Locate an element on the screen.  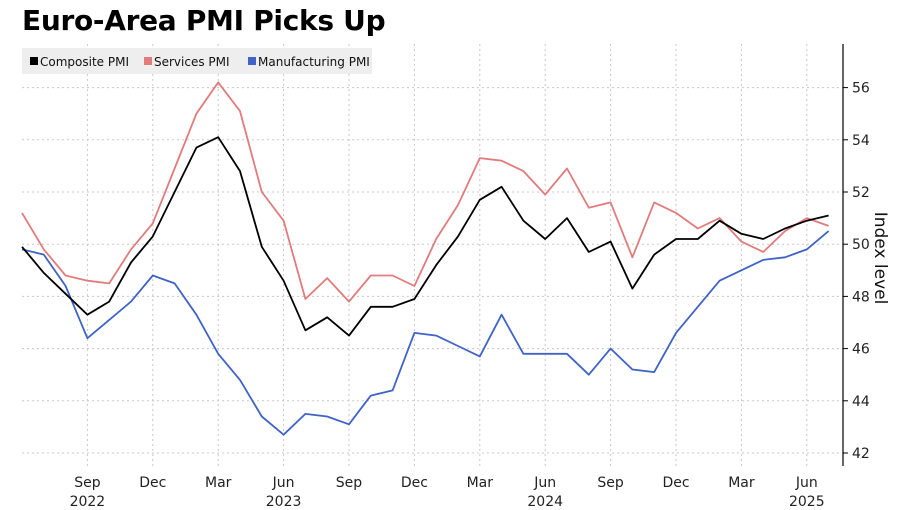
y-axis-label: Index level is located at coordinates (880, 258).